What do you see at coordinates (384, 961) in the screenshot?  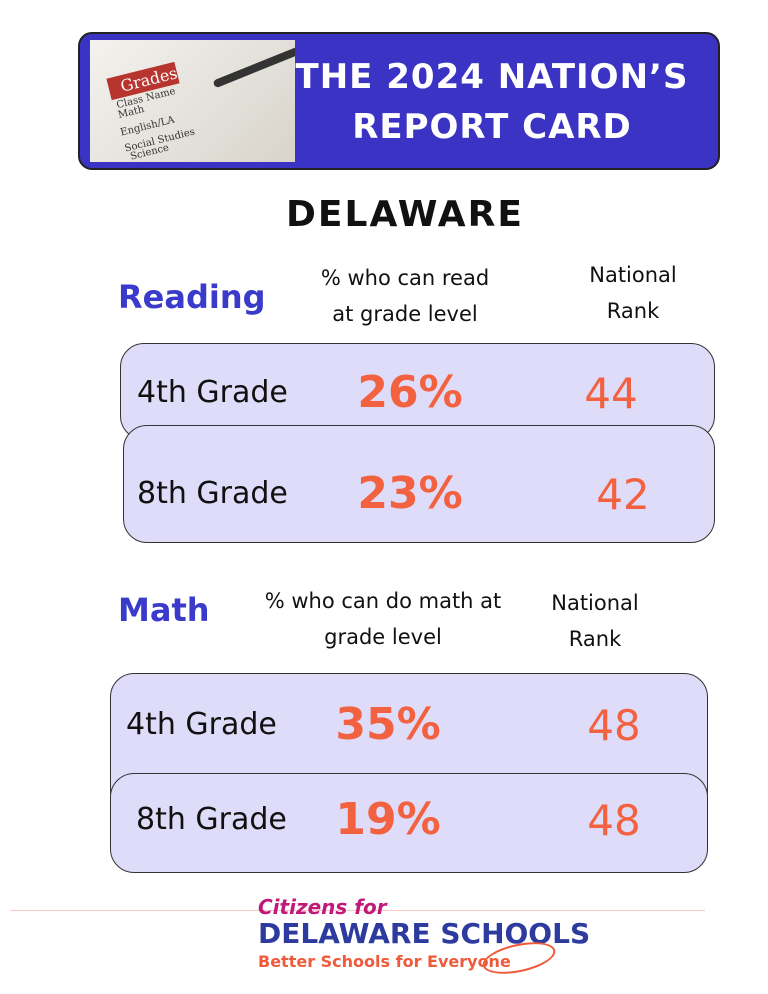 I see `footer-line3: Better Schools for Everyone` at bounding box center [384, 961].